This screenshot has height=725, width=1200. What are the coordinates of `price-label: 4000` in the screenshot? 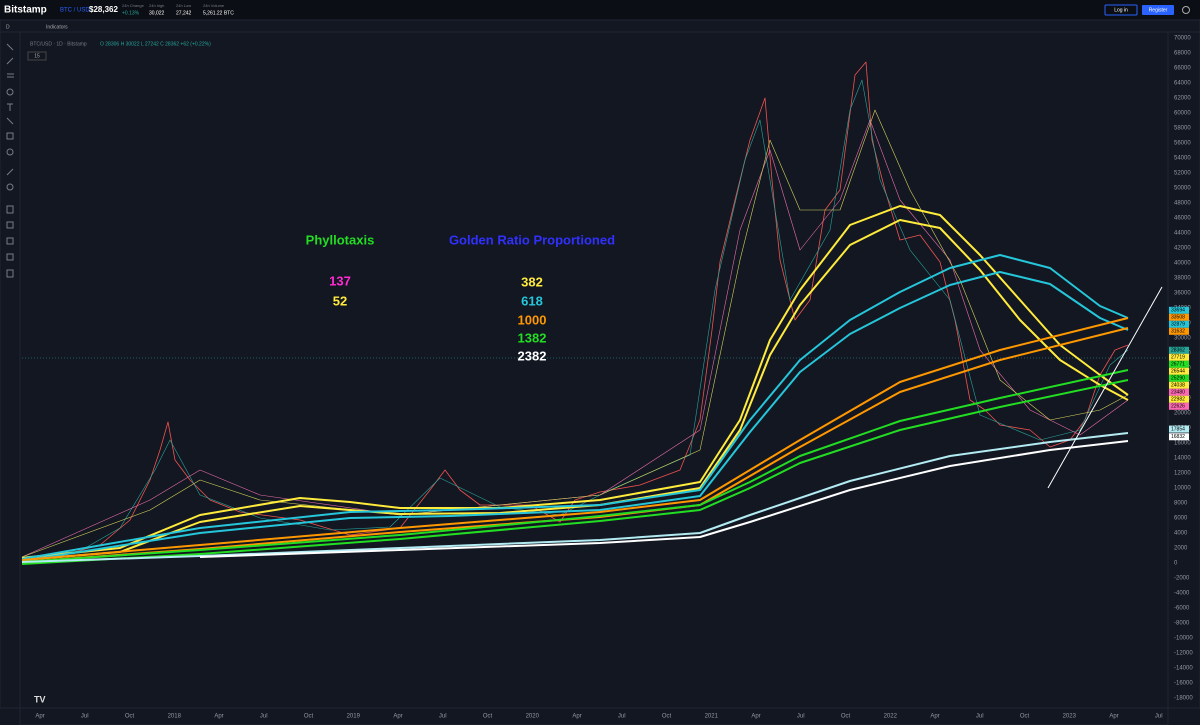 It's located at (1181, 534).